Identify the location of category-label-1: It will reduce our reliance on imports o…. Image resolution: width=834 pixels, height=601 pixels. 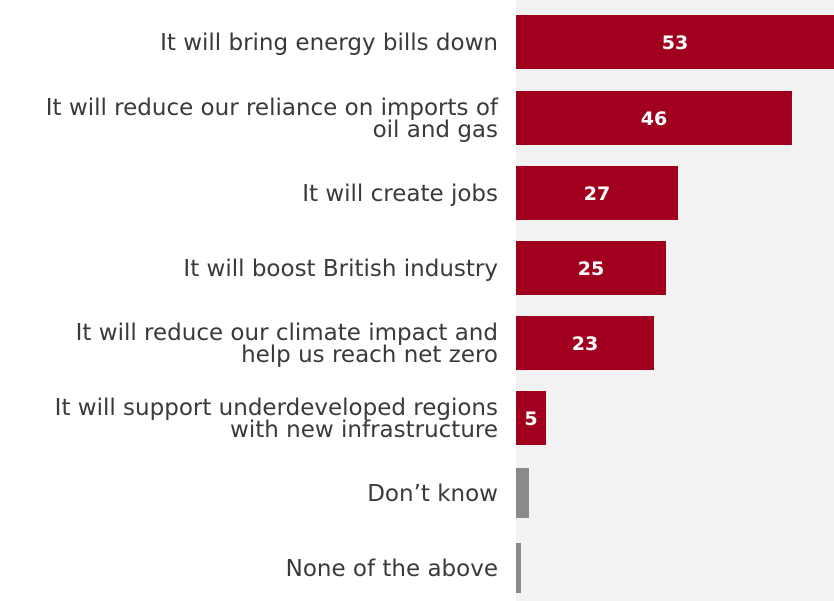
(272, 119).